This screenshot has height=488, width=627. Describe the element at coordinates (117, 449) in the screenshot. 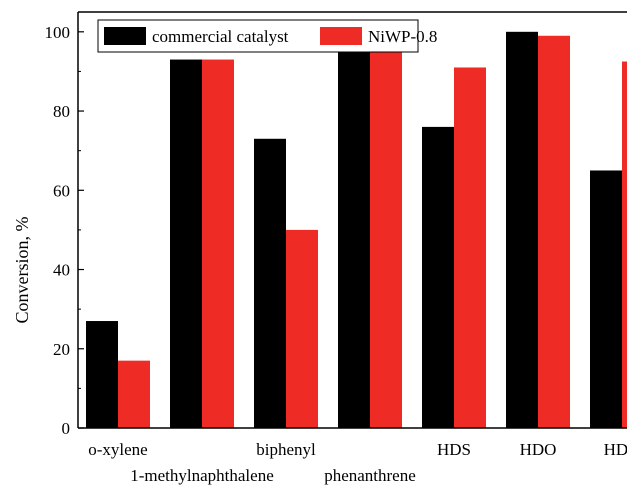

I see `x-category-label: o-xylene` at that location.